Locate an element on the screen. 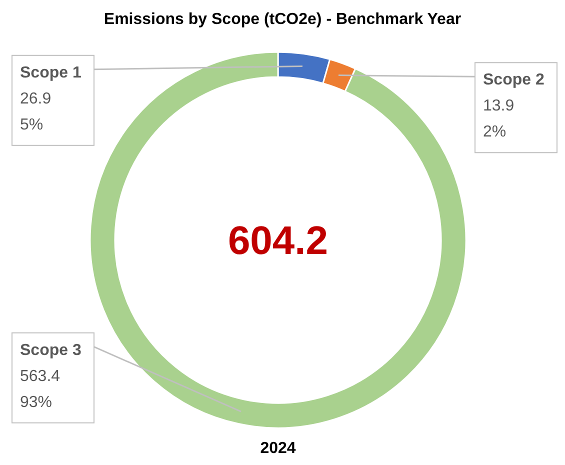  chart-title: Emissions by Scope (tCO2e) - Benchmark Year is located at coordinates (283, 19).